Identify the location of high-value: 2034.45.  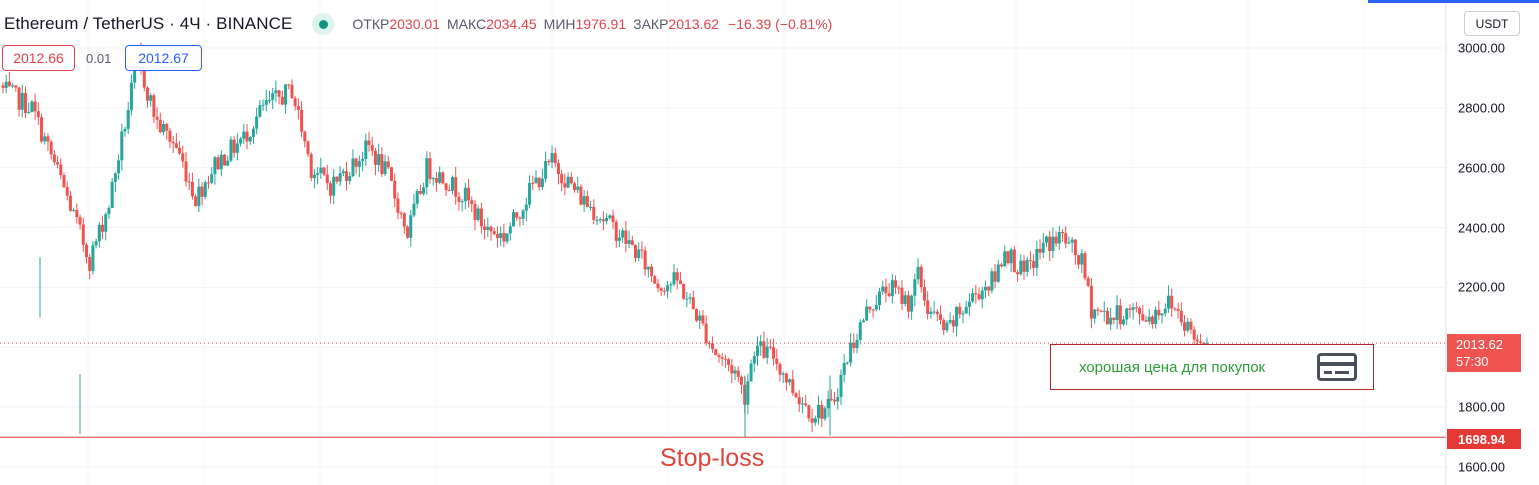
(511, 24).